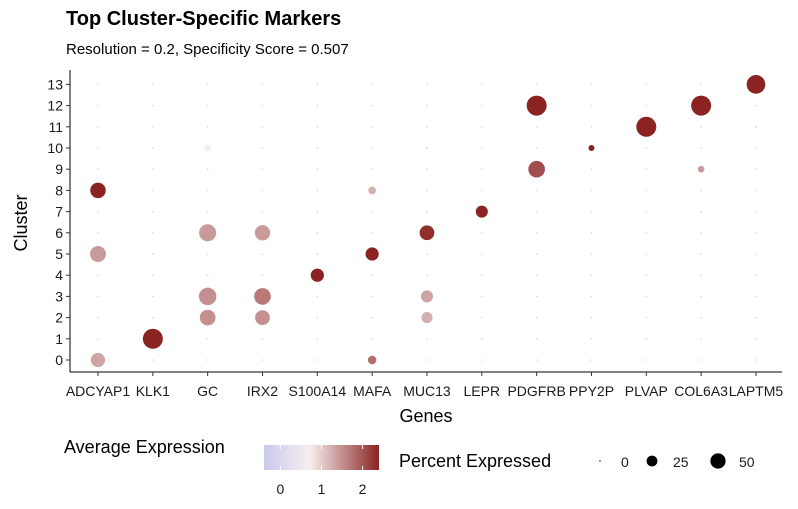 This screenshot has height=509, width=798. What do you see at coordinates (59, 339) in the screenshot?
I see `y-tick-label: 1` at bounding box center [59, 339].